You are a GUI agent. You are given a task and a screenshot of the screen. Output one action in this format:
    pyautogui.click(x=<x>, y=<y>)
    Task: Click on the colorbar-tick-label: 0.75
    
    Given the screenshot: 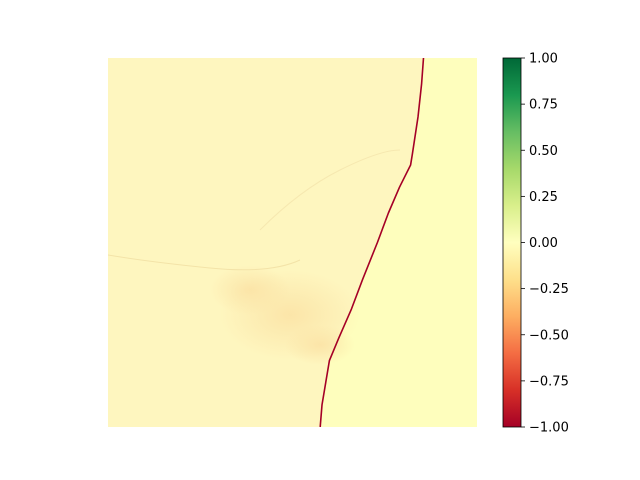 What is the action you would take?
    pyautogui.click(x=543, y=105)
    